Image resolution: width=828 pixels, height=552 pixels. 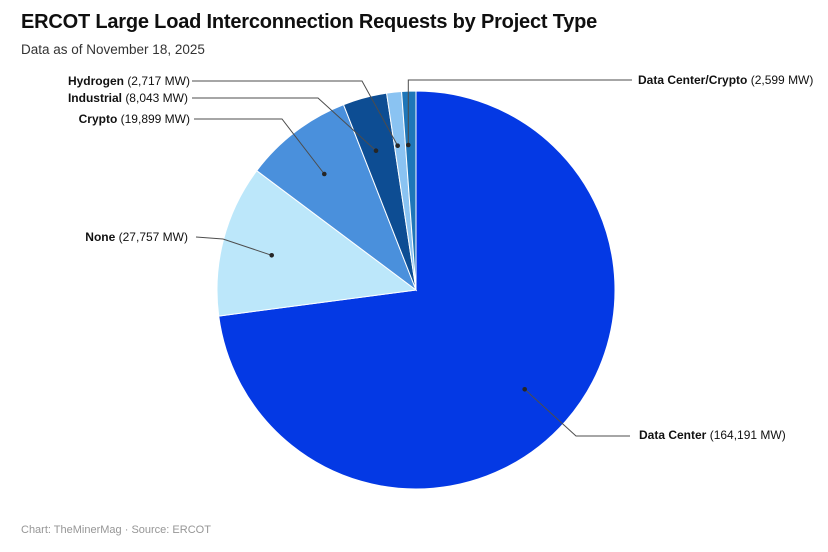 What do you see at coordinates (116, 530) in the screenshot?
I see `chart-credit: Chart: TheMinerMag · Source: ERCOT` at bounding box center [116, 530].